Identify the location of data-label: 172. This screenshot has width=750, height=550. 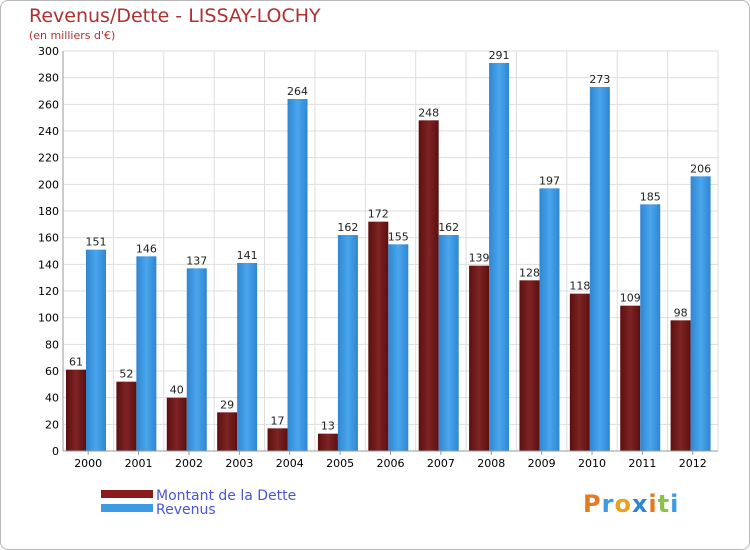
(378, 214).